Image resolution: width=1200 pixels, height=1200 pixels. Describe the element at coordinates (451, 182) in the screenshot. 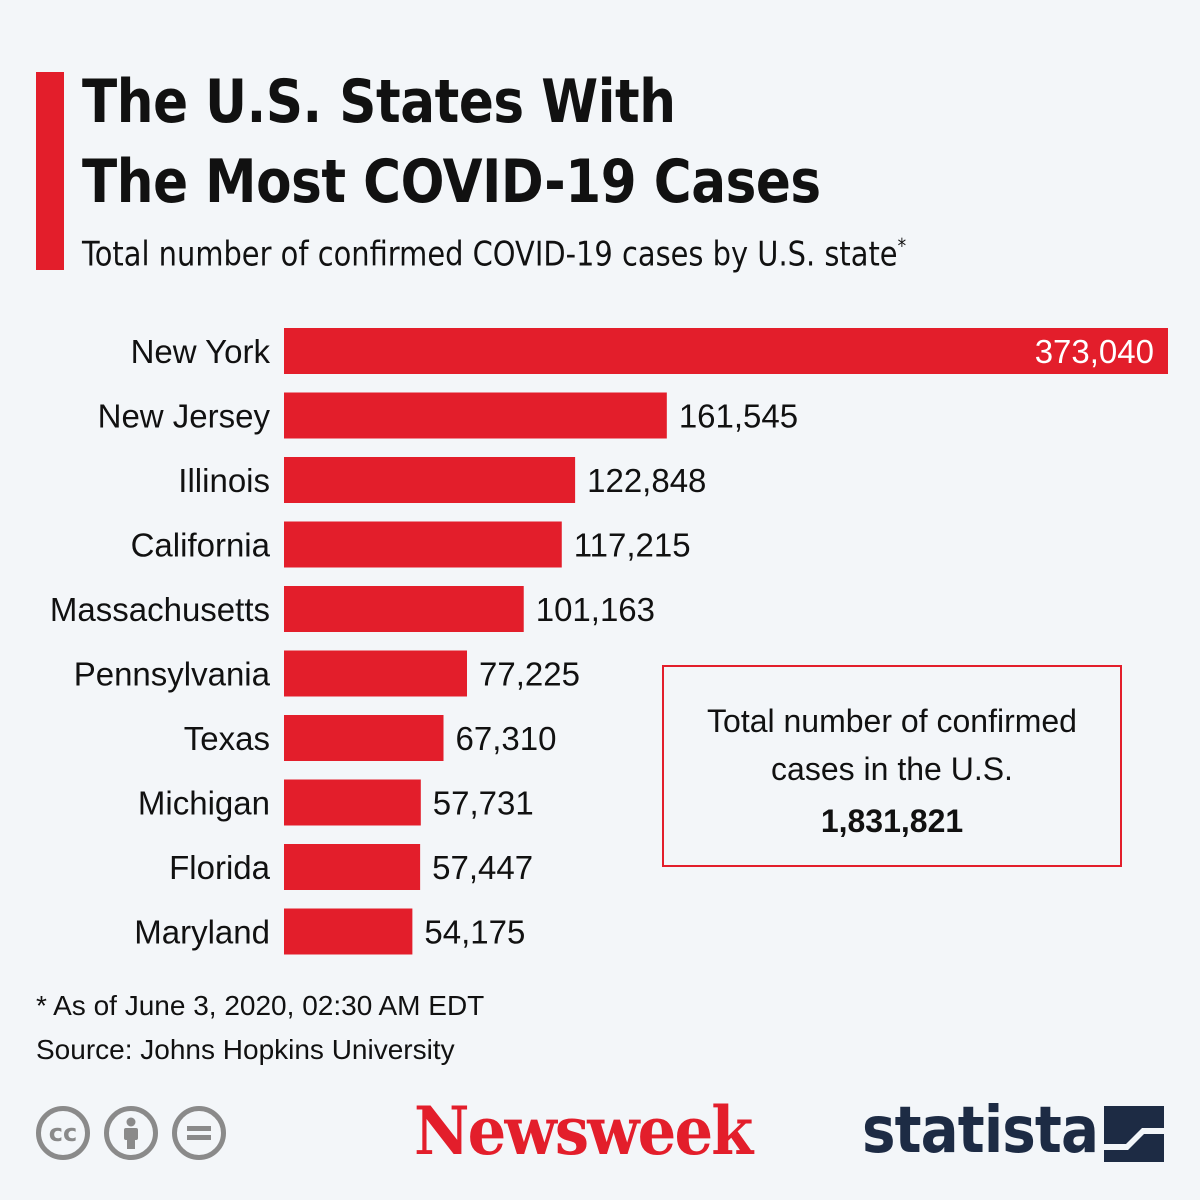

I see `chart-title-line-2: The Most COVID-19 Cases` at that location.